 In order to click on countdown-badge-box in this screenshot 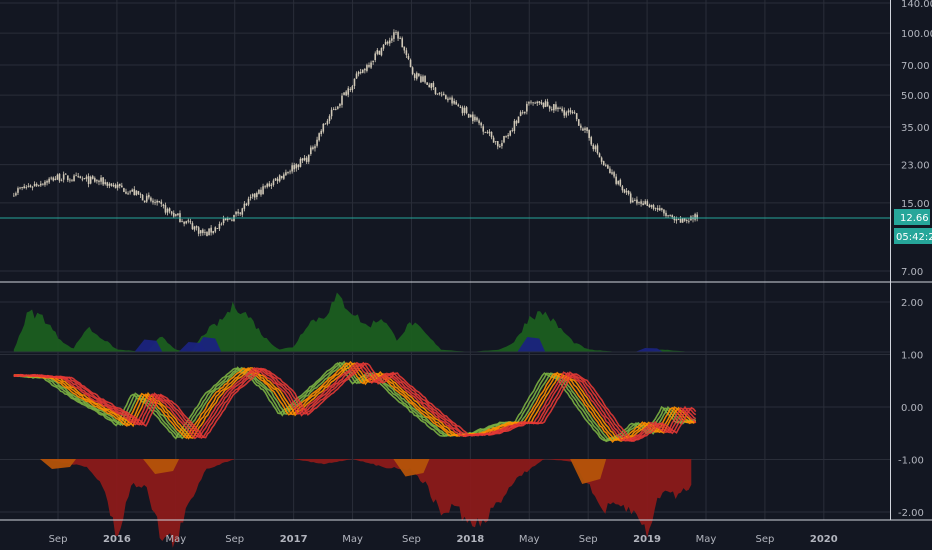, I will do `click(913, 236)`.